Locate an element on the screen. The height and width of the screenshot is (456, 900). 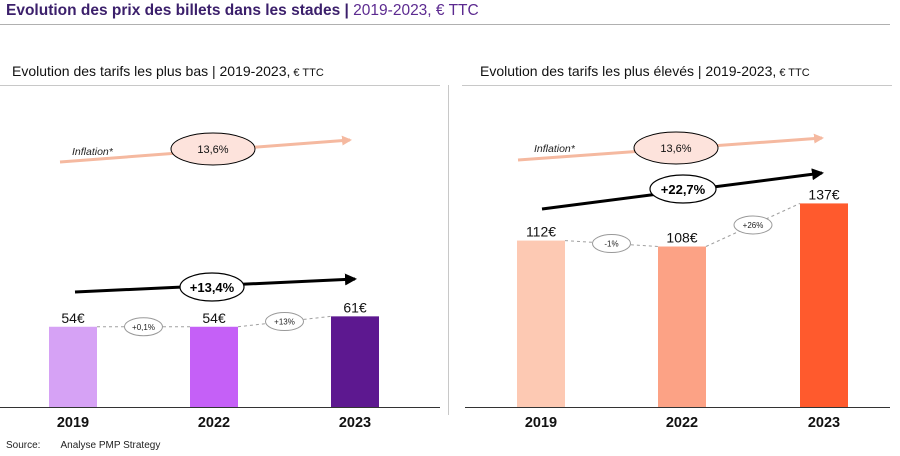
low-category-label-2019: 2019 is located at coordinates (73, 423).